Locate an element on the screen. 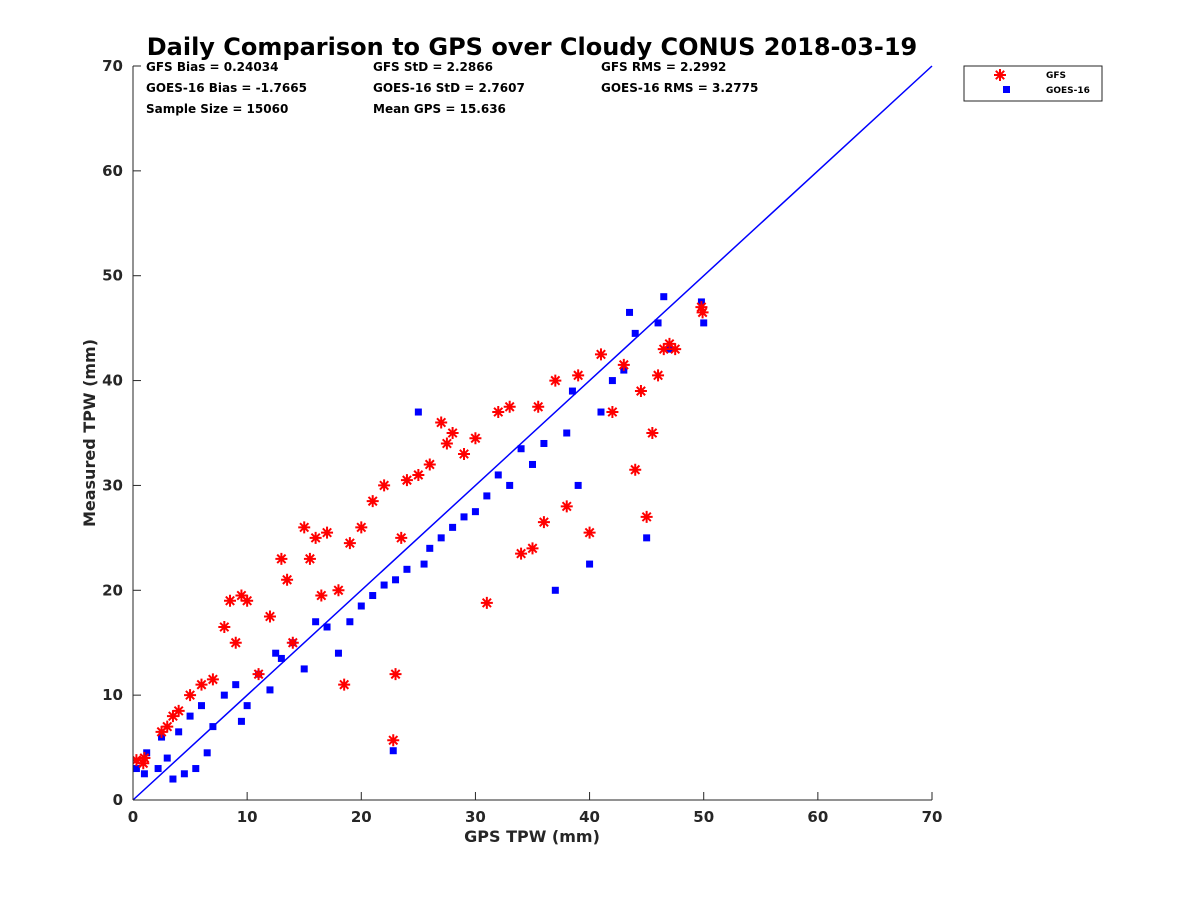 This screenshot has height=900, width=1200. y-tick-label: 10 is located at coordinates (112, 695).